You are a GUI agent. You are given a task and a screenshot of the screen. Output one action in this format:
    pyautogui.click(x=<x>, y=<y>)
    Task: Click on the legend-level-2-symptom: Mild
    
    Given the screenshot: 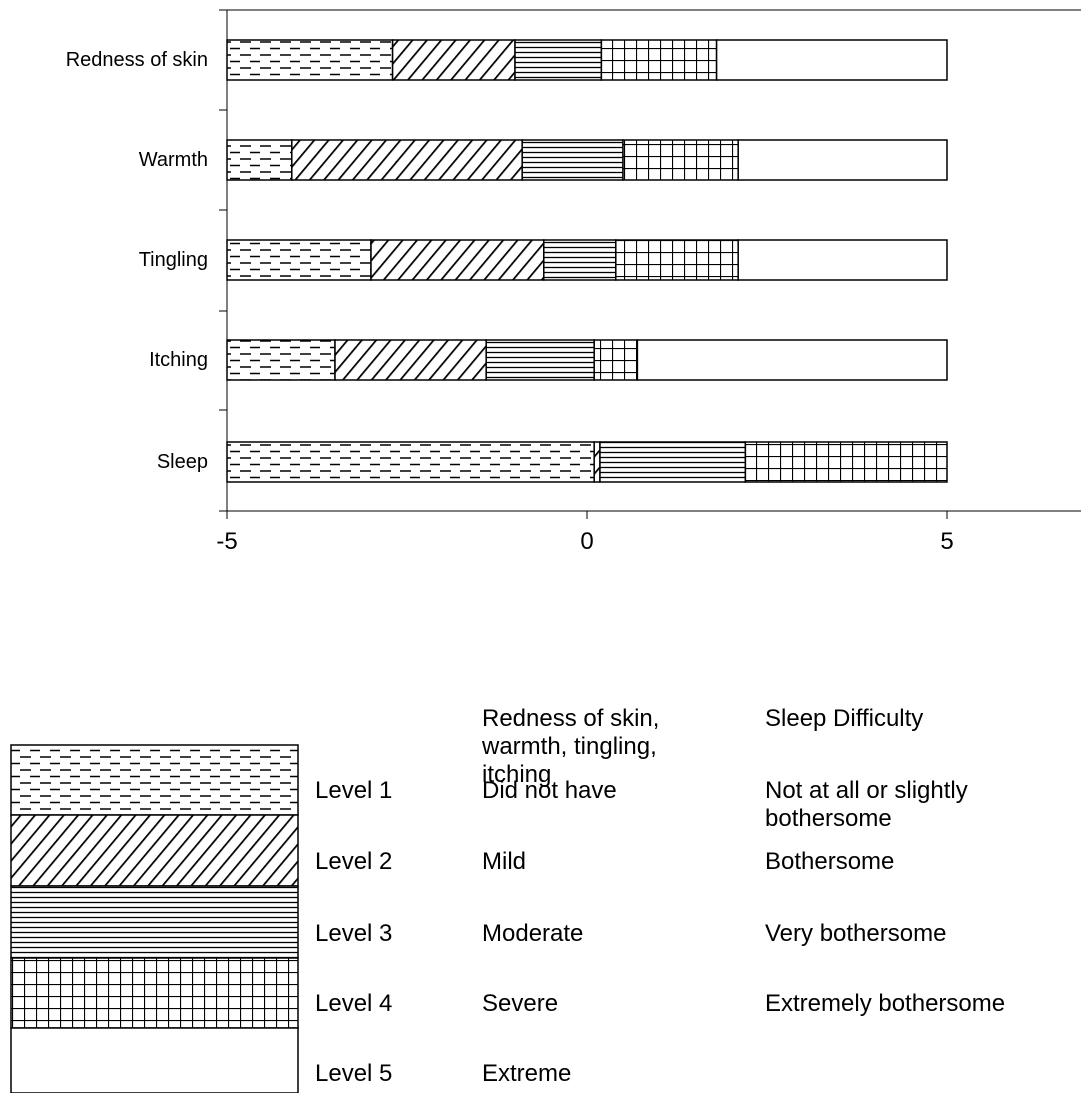 What is the action you would take?
    pyautogui.click(x=504, y=861)
    